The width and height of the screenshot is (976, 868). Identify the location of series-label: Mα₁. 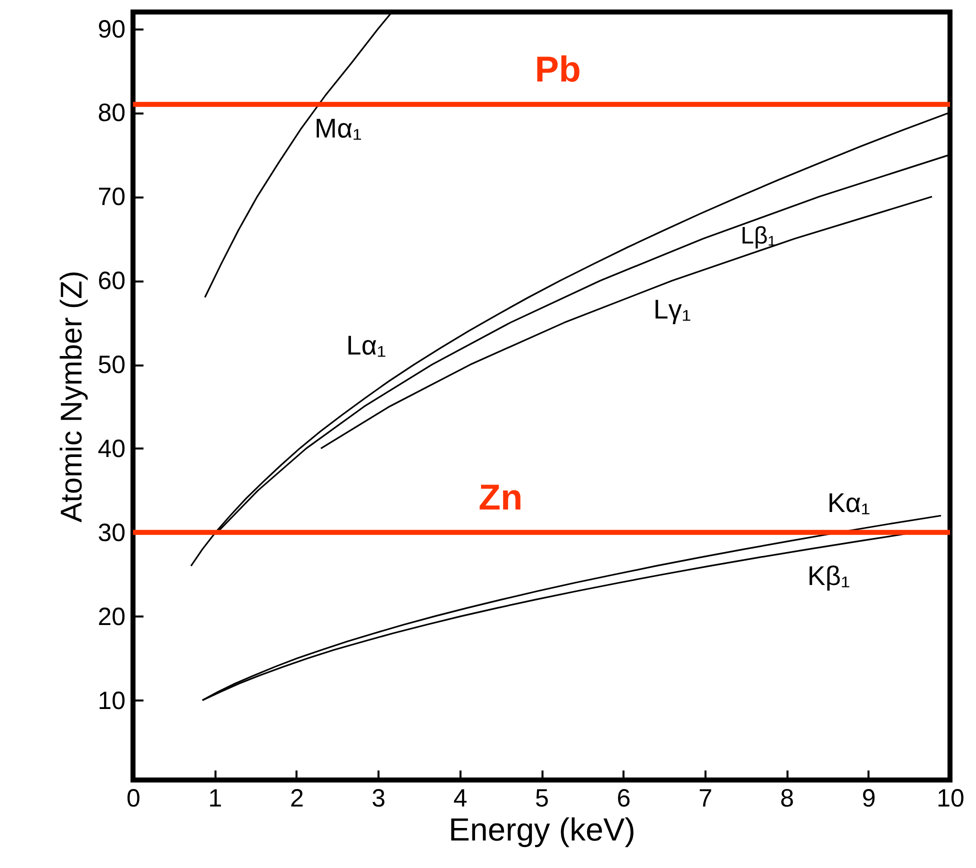
(338, 129).